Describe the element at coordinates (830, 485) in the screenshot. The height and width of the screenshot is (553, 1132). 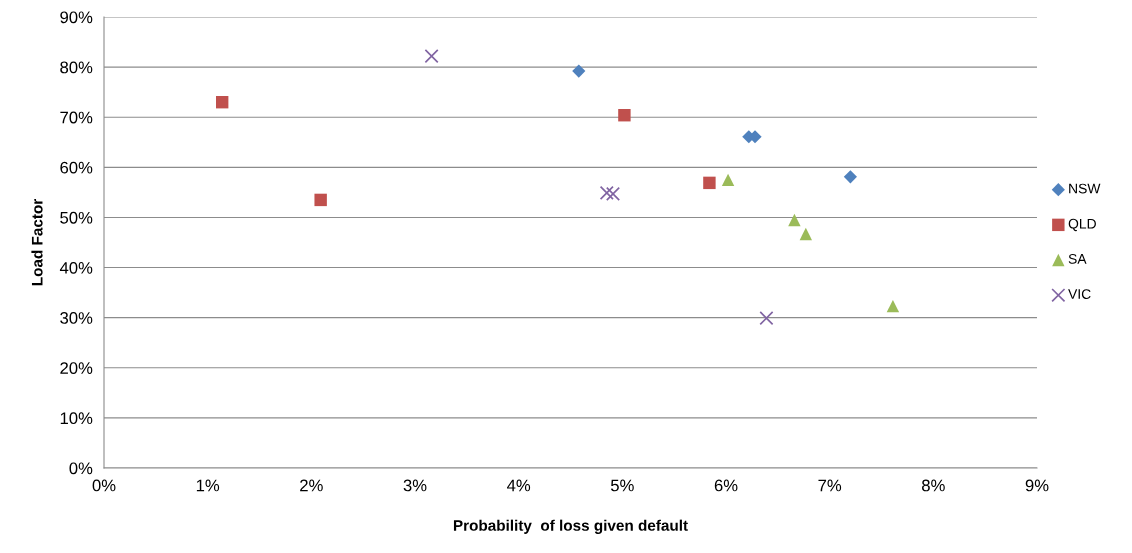
I see `x-tick-label: 7%` at that location.